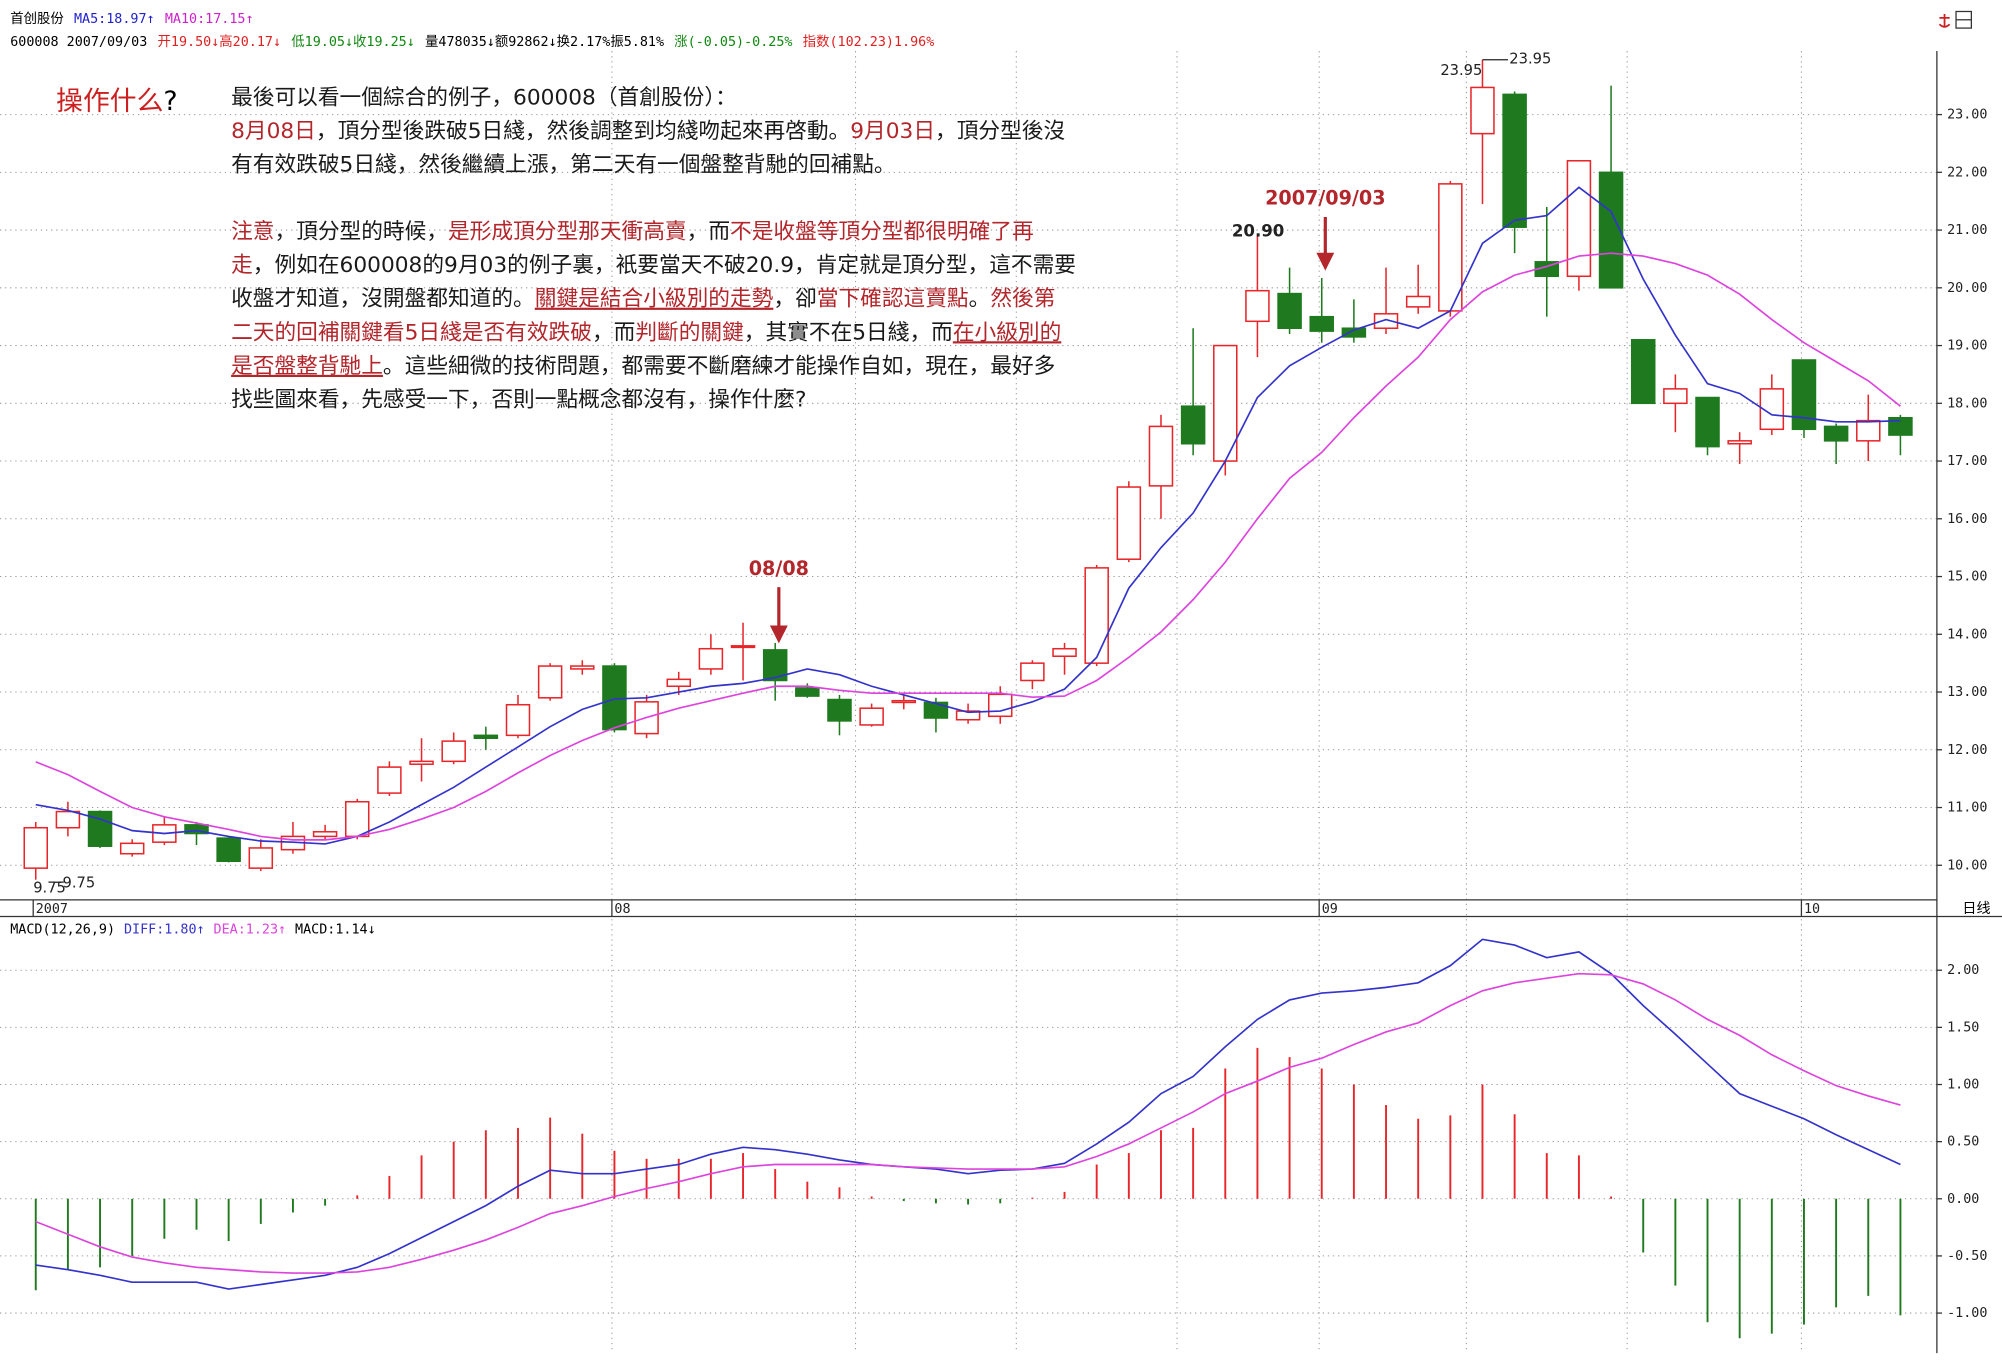  Describe the element at coordinates (1325, 198) in the screenshot. I see `annotation: 2007/09/03` at that location.